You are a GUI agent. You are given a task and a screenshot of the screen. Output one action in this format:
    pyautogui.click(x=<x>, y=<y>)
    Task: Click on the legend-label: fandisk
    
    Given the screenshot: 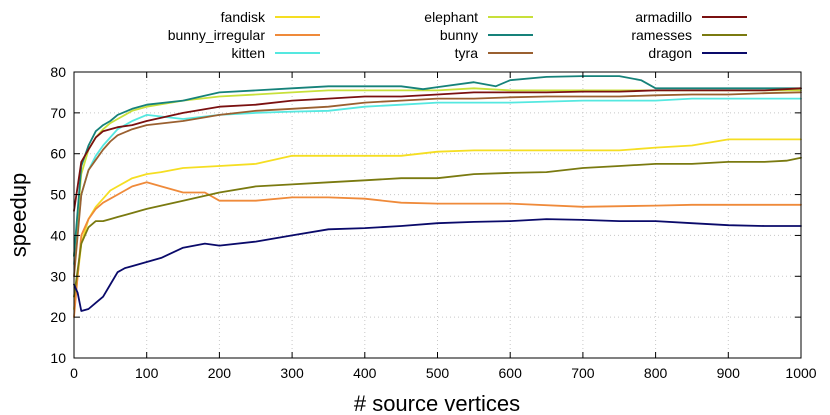 What is the action you would take?
    pyautogui.click(x=243, y=17)
    